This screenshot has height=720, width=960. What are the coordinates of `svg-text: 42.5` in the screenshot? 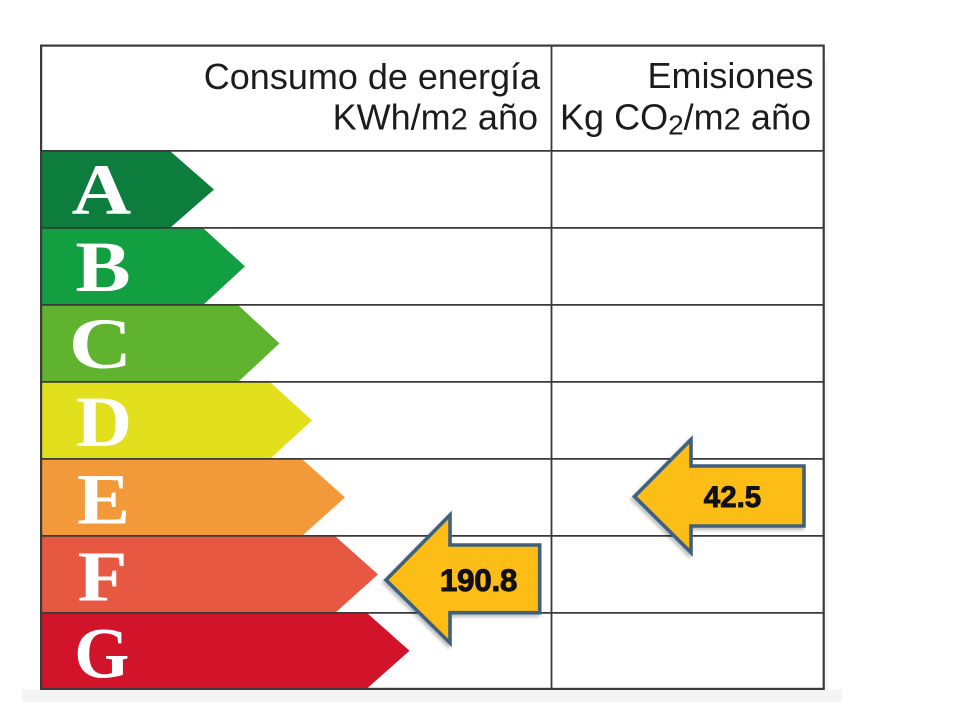 It's located at (732, 497).